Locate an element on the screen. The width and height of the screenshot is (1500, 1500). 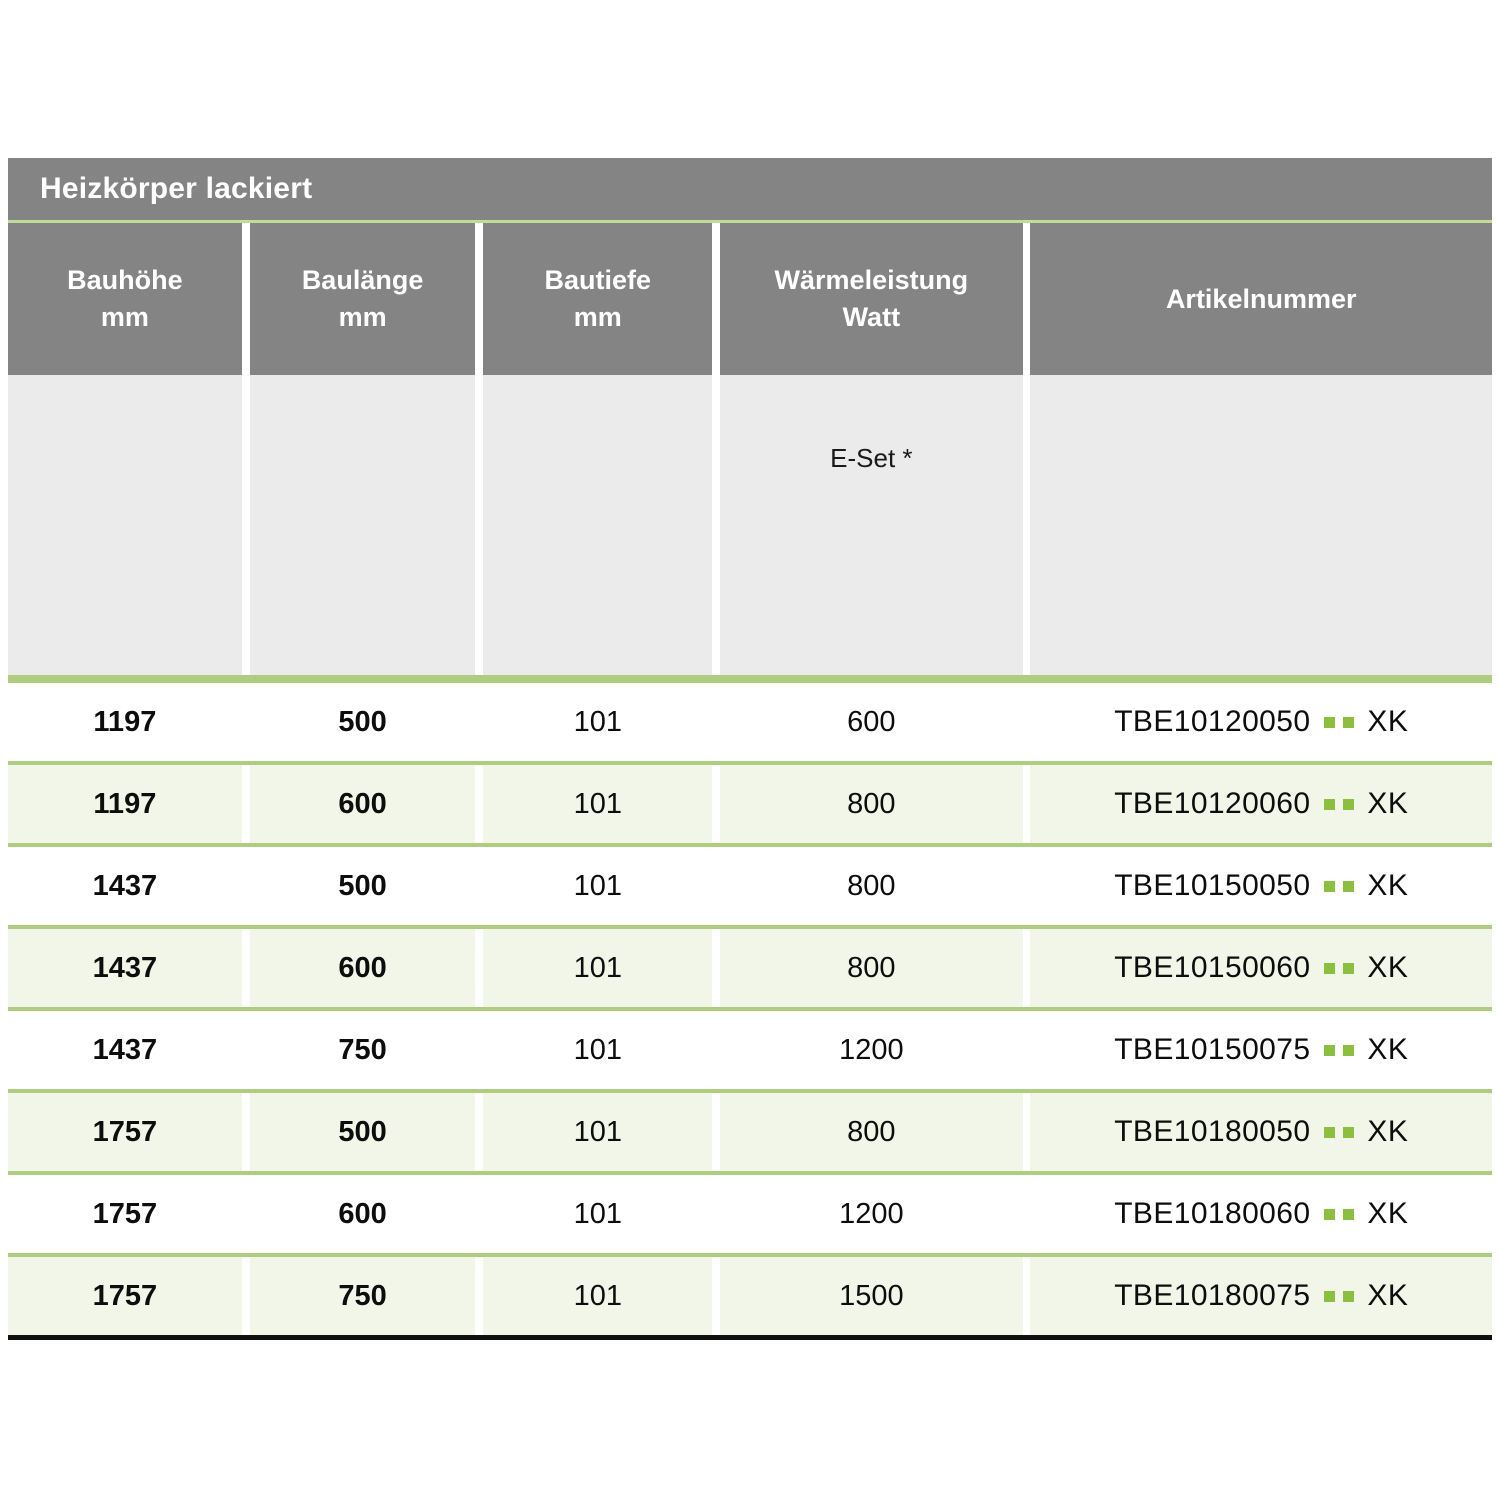
column-header-artikelnummer: Artikelnummer is located at coordinates (1261, 299).